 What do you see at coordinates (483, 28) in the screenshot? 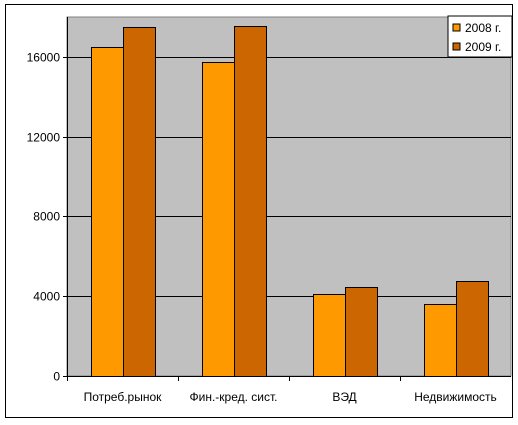
I see `legend-label-2008: 2008 г.` at bounding box center [483, 28].